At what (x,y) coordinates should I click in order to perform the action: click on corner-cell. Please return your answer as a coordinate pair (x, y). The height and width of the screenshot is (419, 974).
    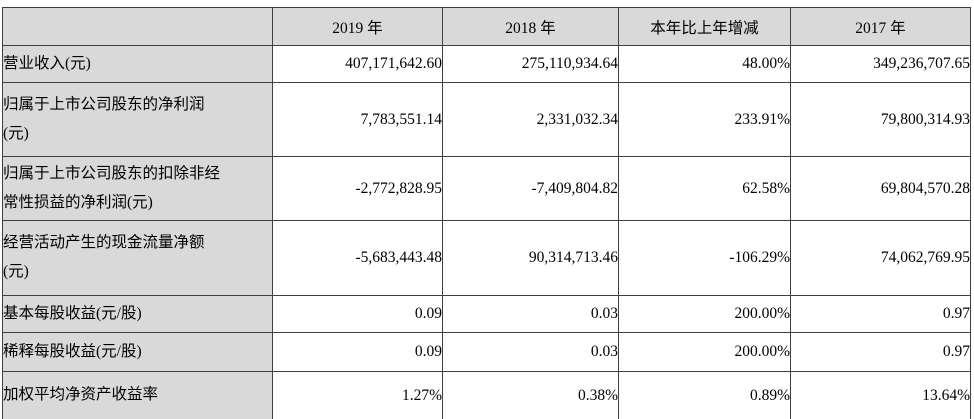
    Looking at the image, I should click on (137, 26).